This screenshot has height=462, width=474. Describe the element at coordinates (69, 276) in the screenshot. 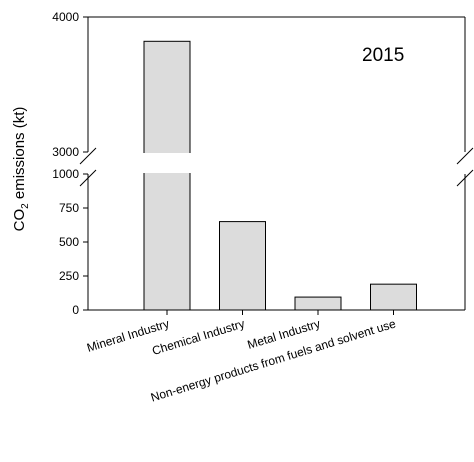

I see `y-tick-label: 250` at that location.